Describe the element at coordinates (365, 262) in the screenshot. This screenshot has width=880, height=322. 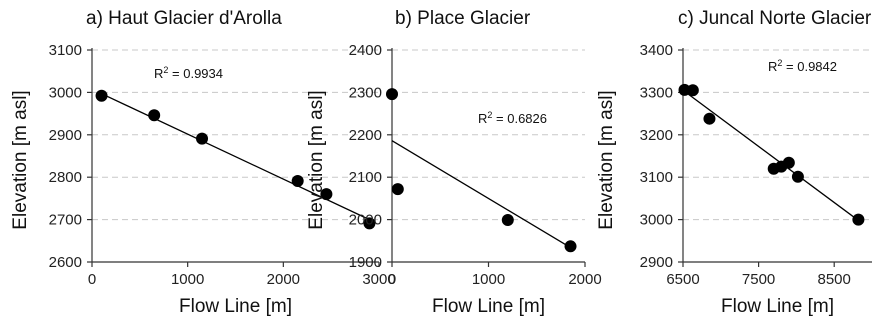
I see `y-tick-label: 1900` at that location.